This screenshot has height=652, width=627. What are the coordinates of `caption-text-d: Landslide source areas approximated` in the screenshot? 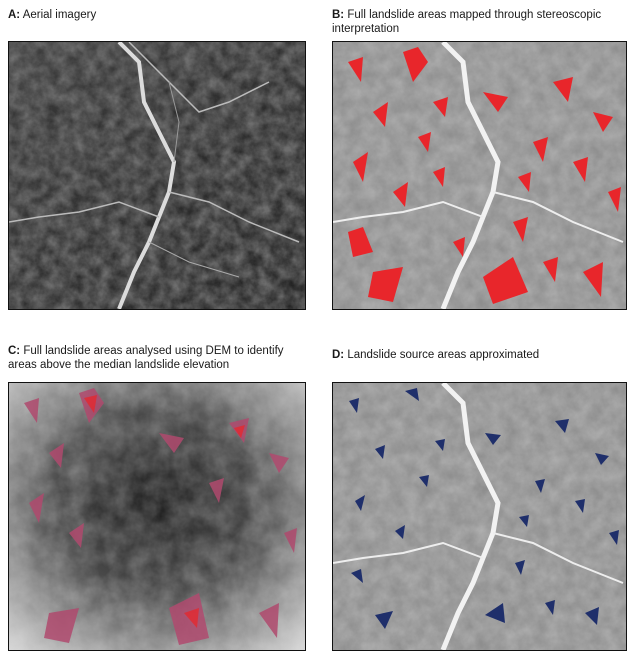 It's located at (443, 355).